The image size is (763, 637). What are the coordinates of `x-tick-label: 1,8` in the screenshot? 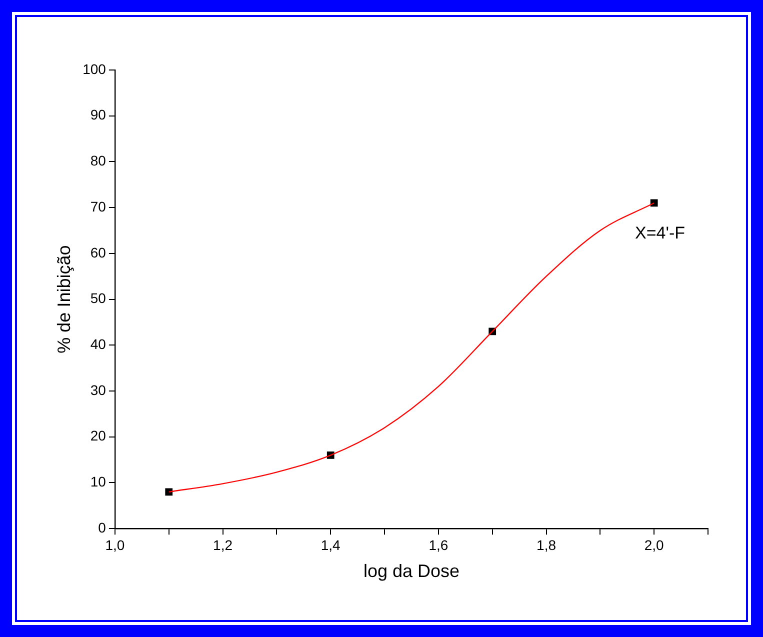 It's located at (546, 544).